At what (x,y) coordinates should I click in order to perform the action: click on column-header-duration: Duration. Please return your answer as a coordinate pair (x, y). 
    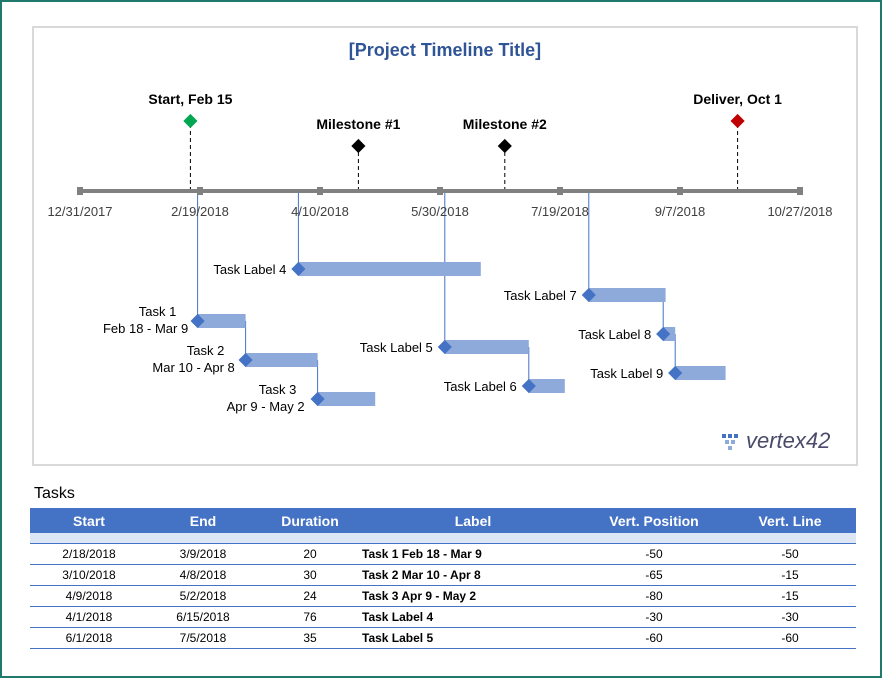
    Looking at the image, I should click on (310, 520).